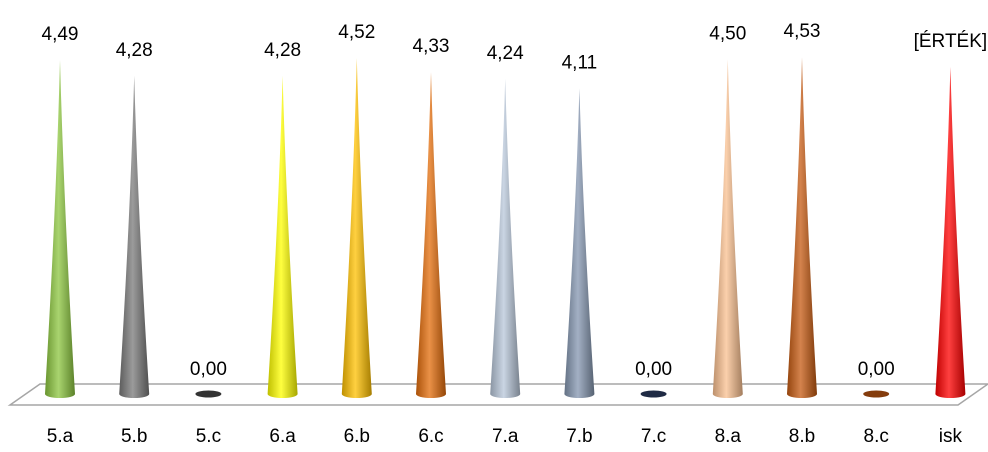  Describe the element at coordinates (728, 436) in the screenshot. I see `category-label-8a: 8.a` at that location.